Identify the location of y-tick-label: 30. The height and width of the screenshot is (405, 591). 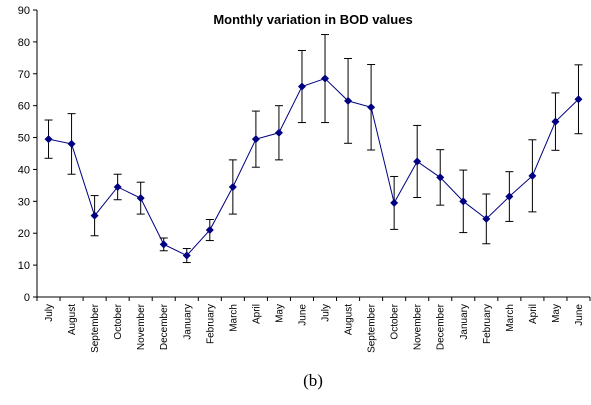
(24, 202).